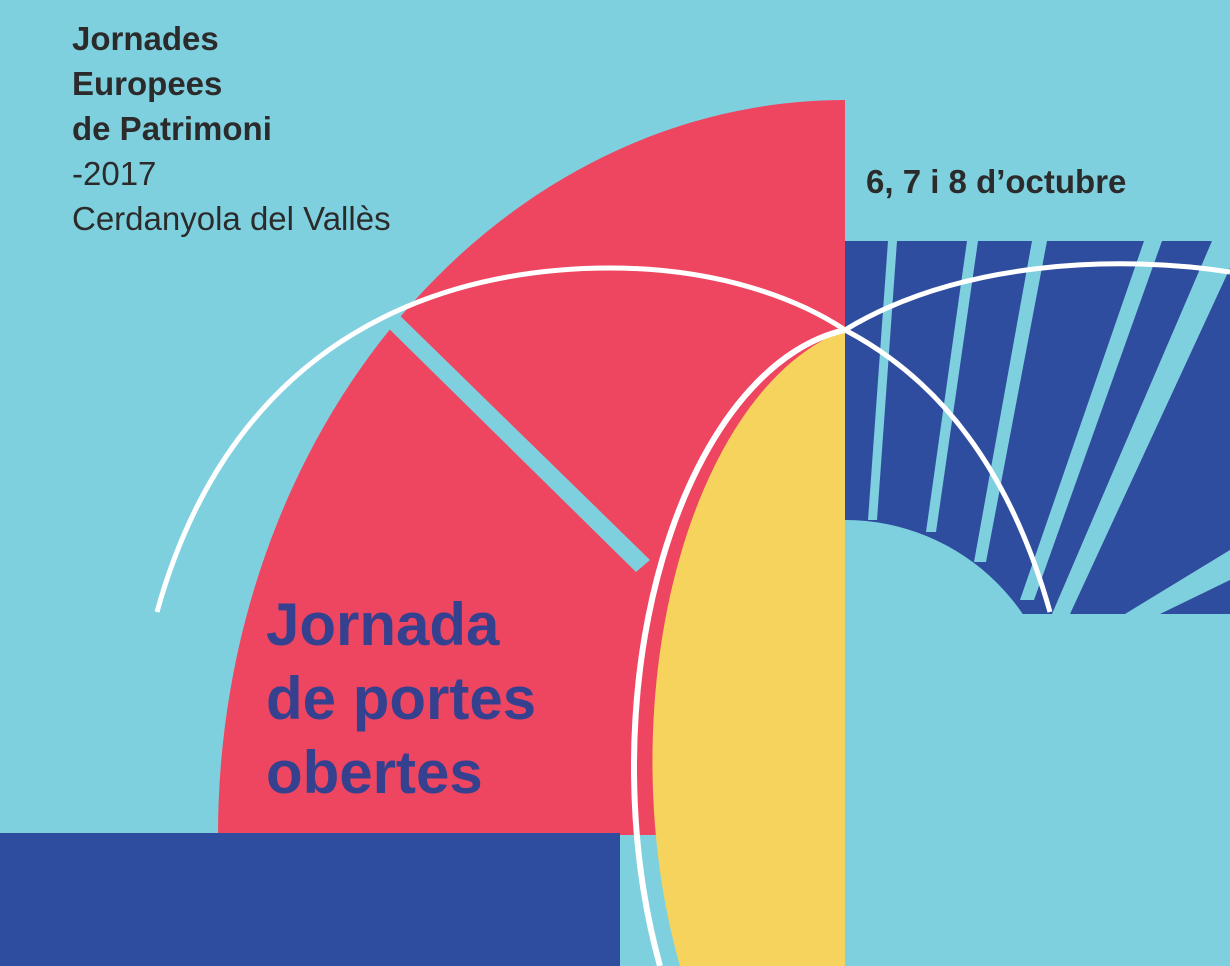 This screenshot has width=1230, height=966. What do you see at coordinates (147, 83) in the screenshot?
I see `event-title-line2: Europees` at bounding box center [147, 83].